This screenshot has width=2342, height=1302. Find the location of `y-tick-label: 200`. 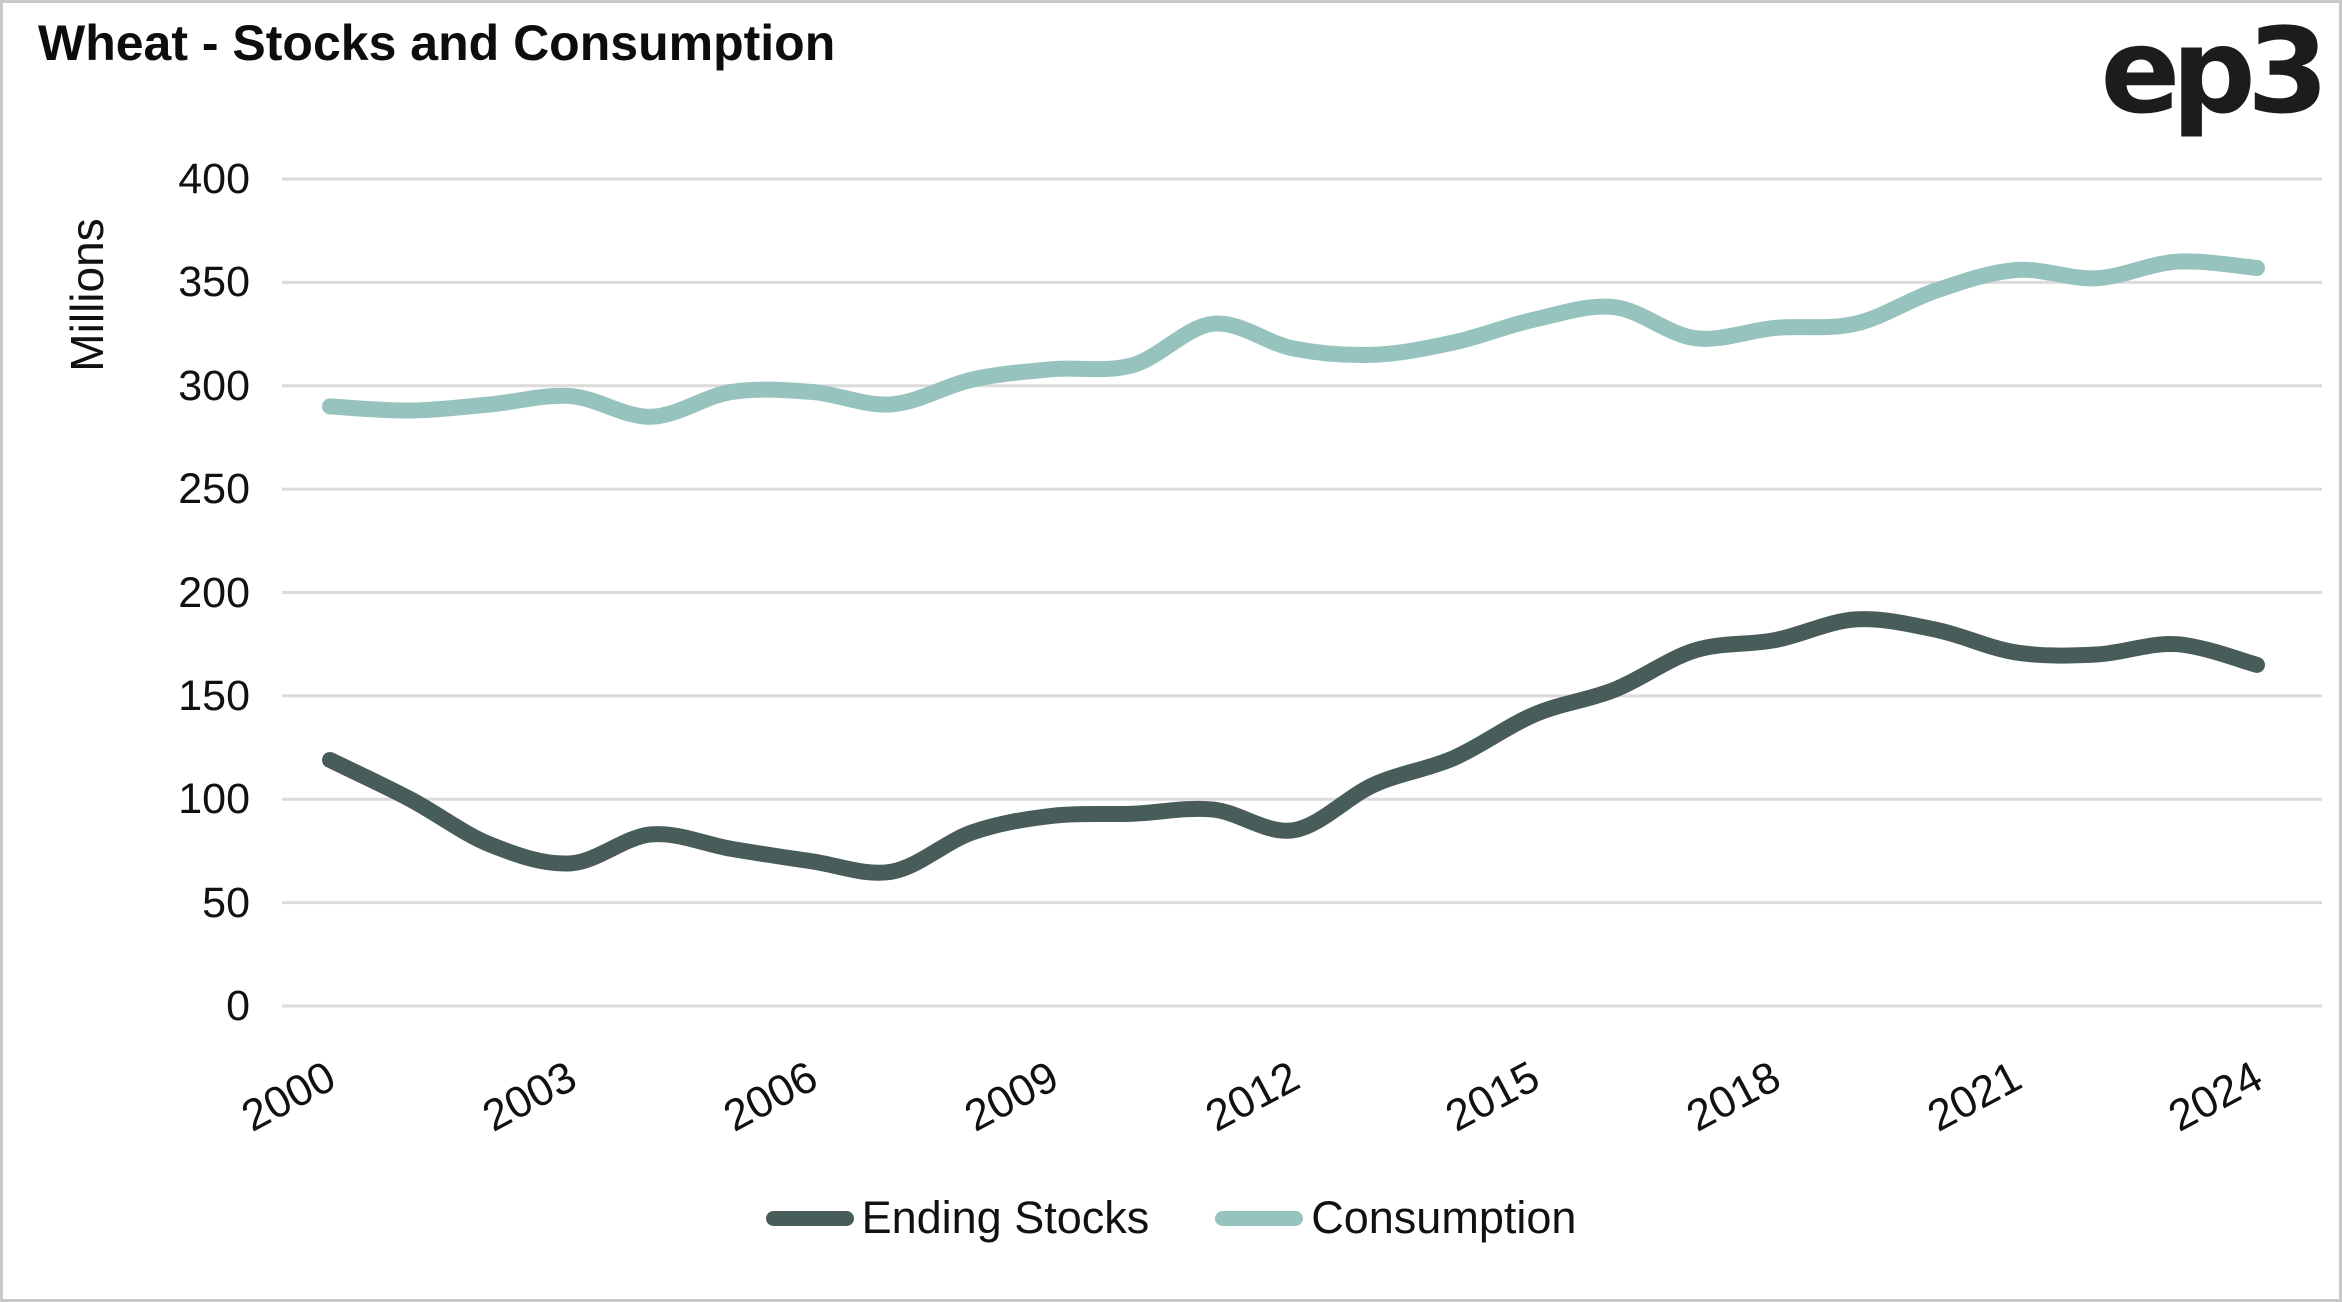

y-tick-label: 200 is located at coordinates (214, 592).